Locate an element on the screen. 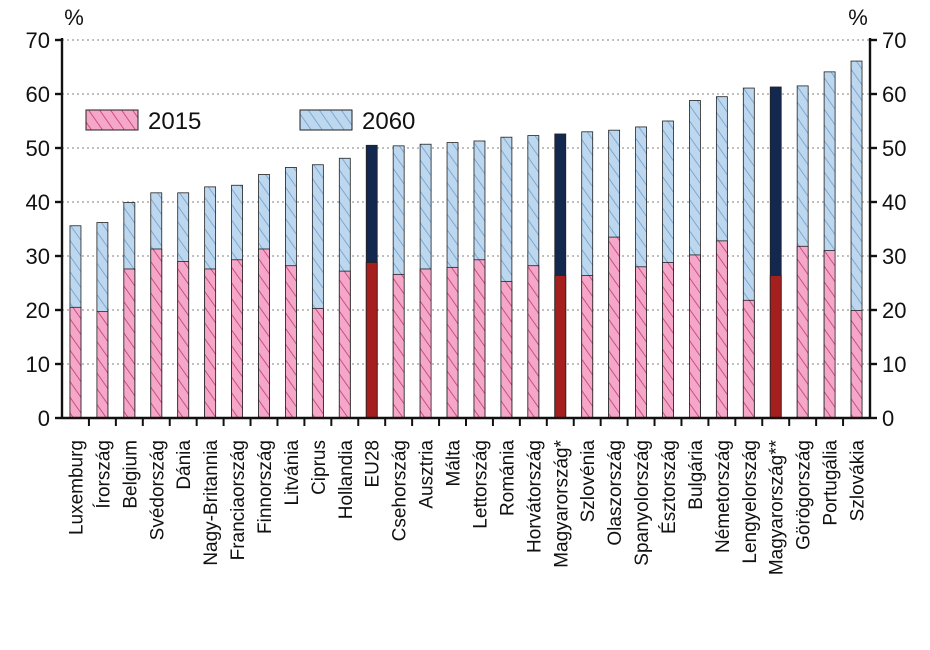 The height and width of the screenshot is (650, 930). category-label: Lengyelország is located at coordinates (750, 502).